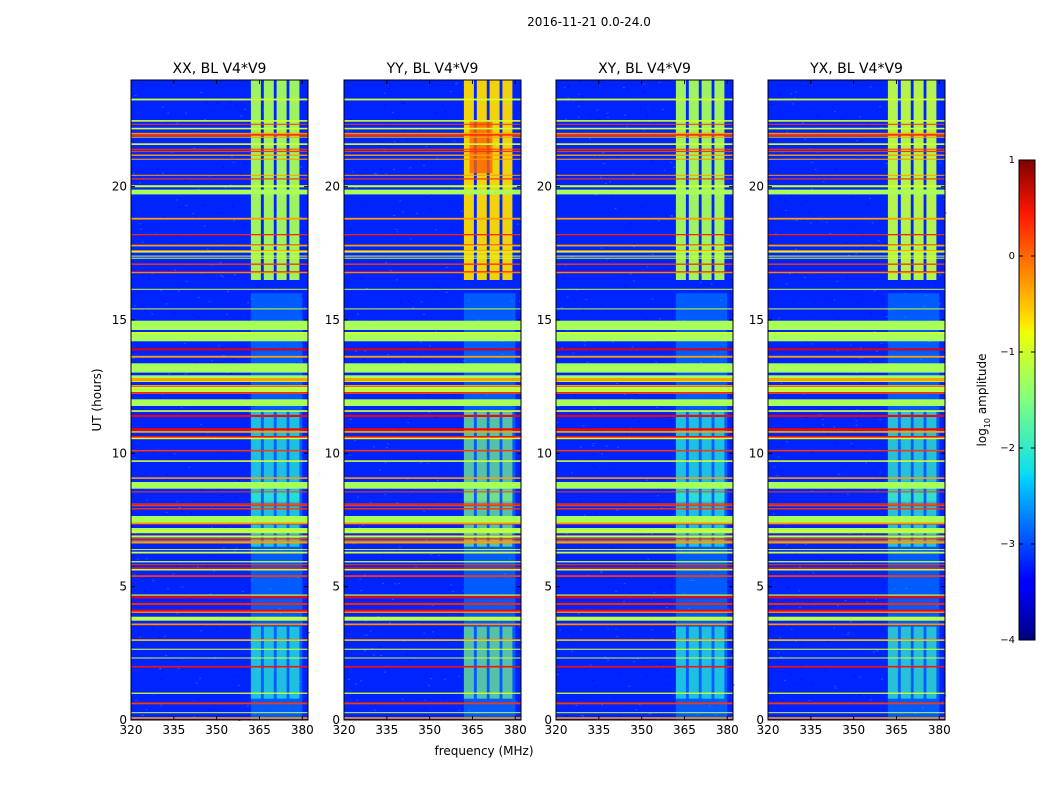 Image resolution: width=1050 pixels, height=800 pixels. What do you see at coordinates (336, 720) in the screenshot?
I see `y-tick-label: 0` at bounding box center [336, 720].